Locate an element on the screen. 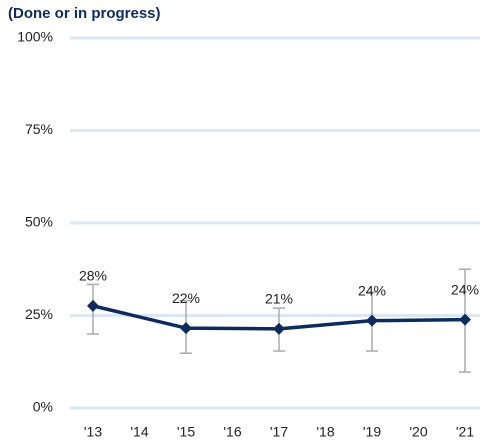 The height and width of the screenshot is (443, 482). x-tick-label: '14 is located at coordinates (139, 432).